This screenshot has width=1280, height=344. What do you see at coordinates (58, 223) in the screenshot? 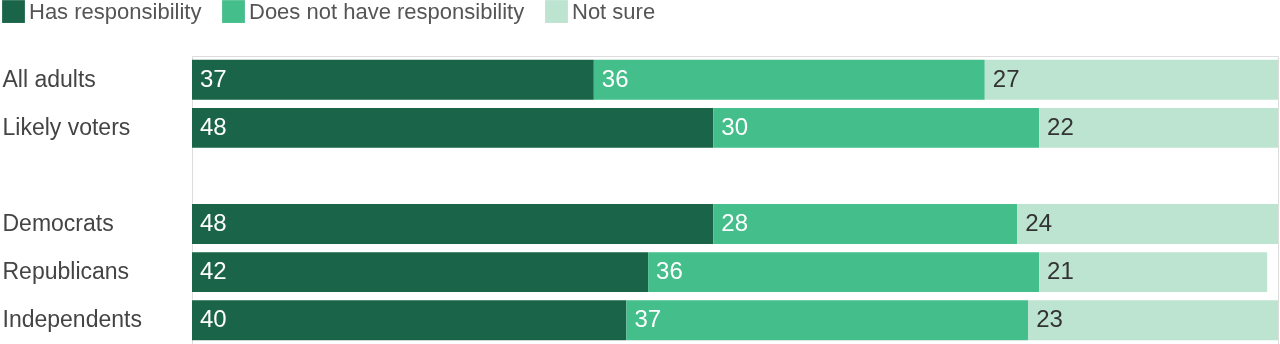
I see `y-tick-label: Democrats` at bounding box center [58, 223].